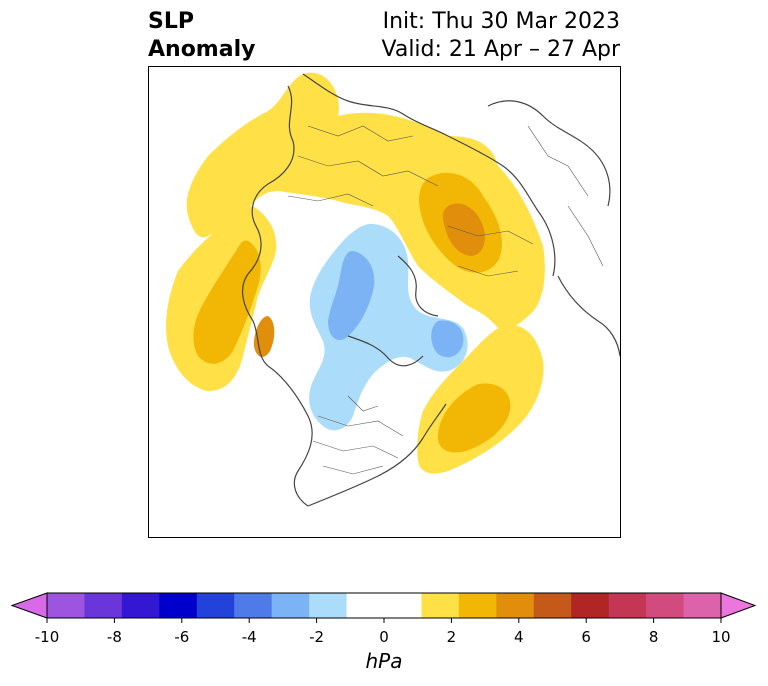 This screenshot has height=686, width=768. I want to click on colorbar-tick-label: 0, so click(384, 637).